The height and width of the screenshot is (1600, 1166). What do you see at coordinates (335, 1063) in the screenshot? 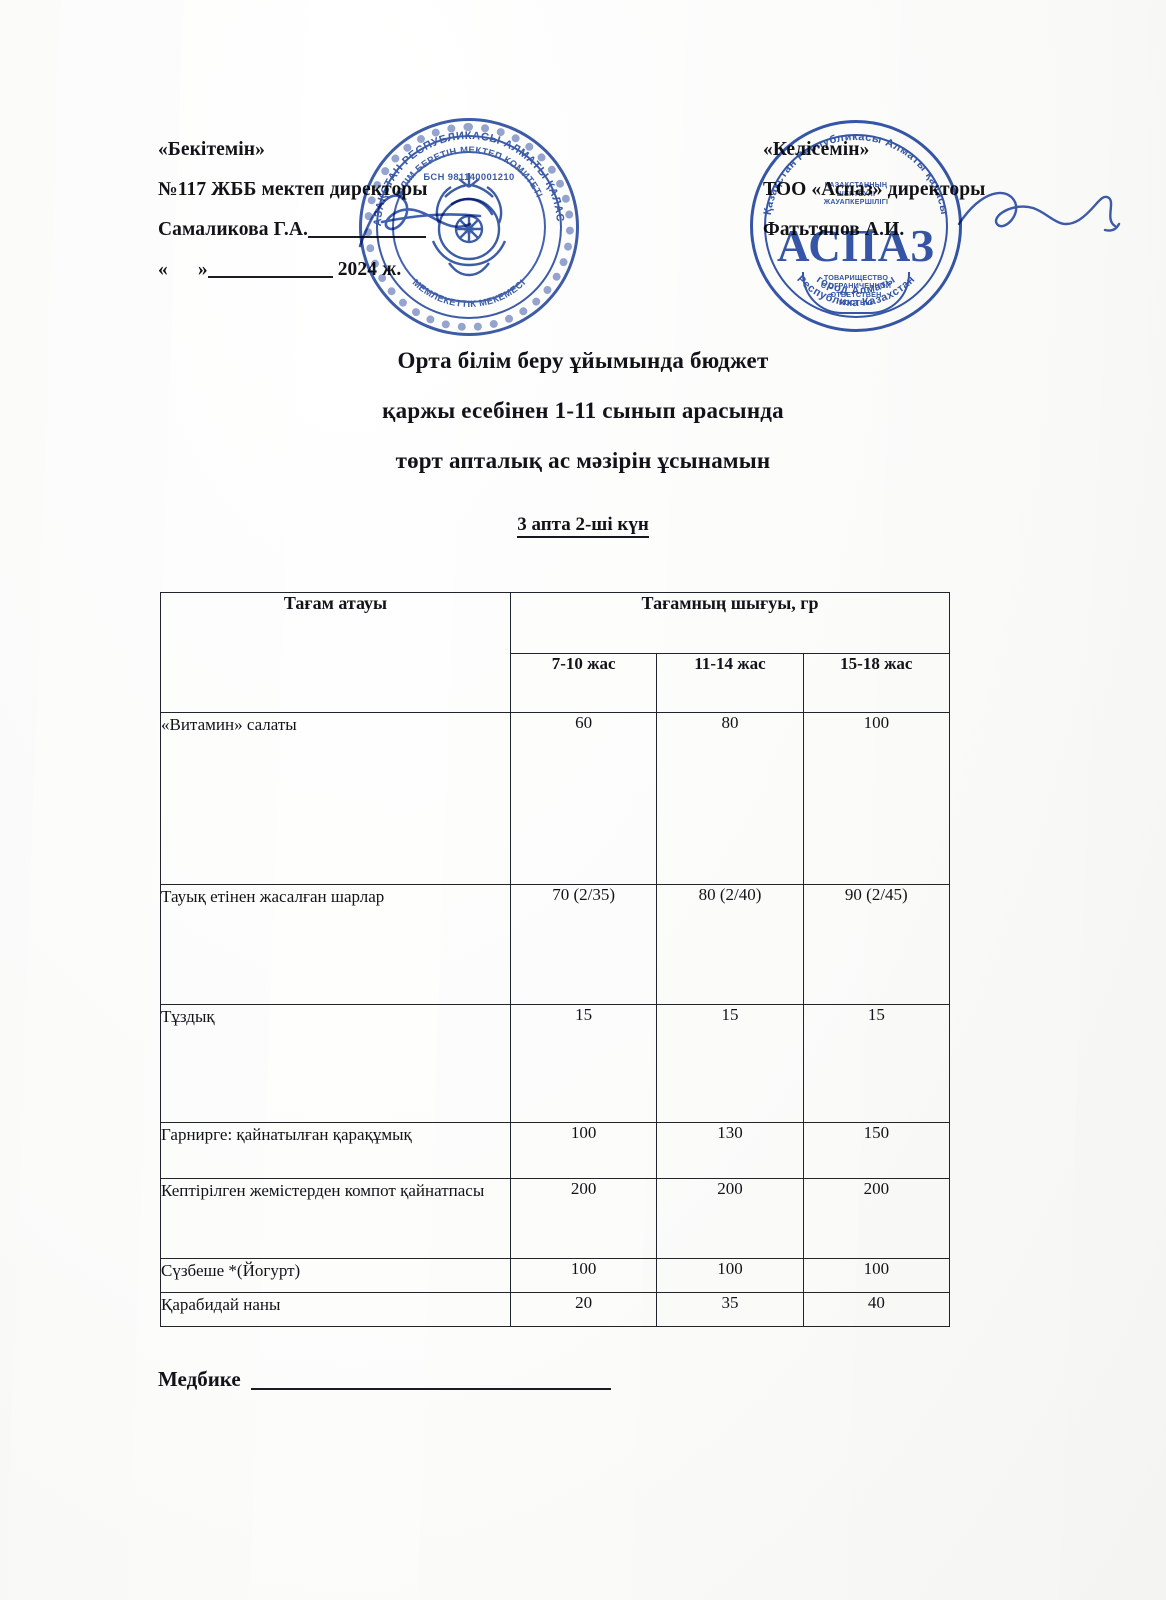
I see `cell-dish-name: Тұздық` at bounding box center [335, 1063].